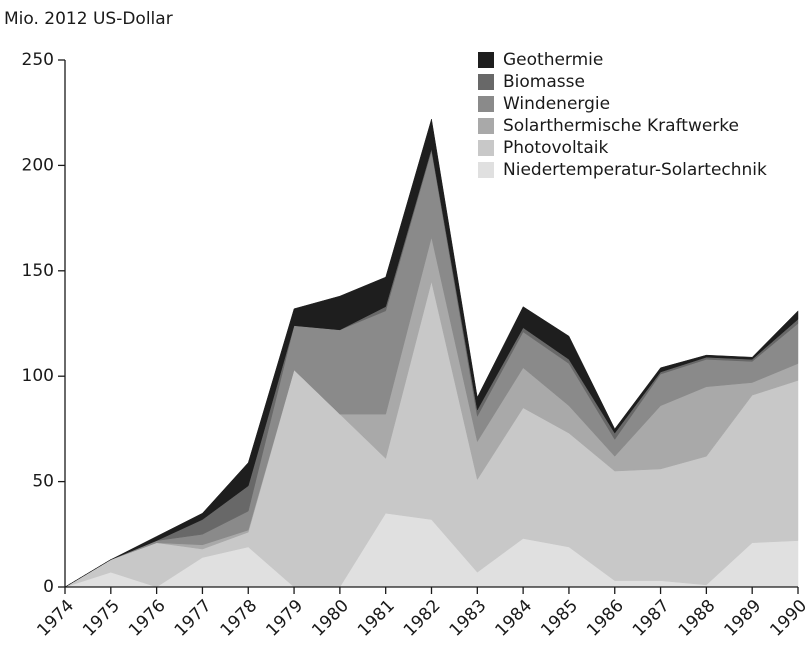 Image resolution: width=811 pixels, height=649 pixels. I want to click on x-tick-label: 1974, so click(55, 618).